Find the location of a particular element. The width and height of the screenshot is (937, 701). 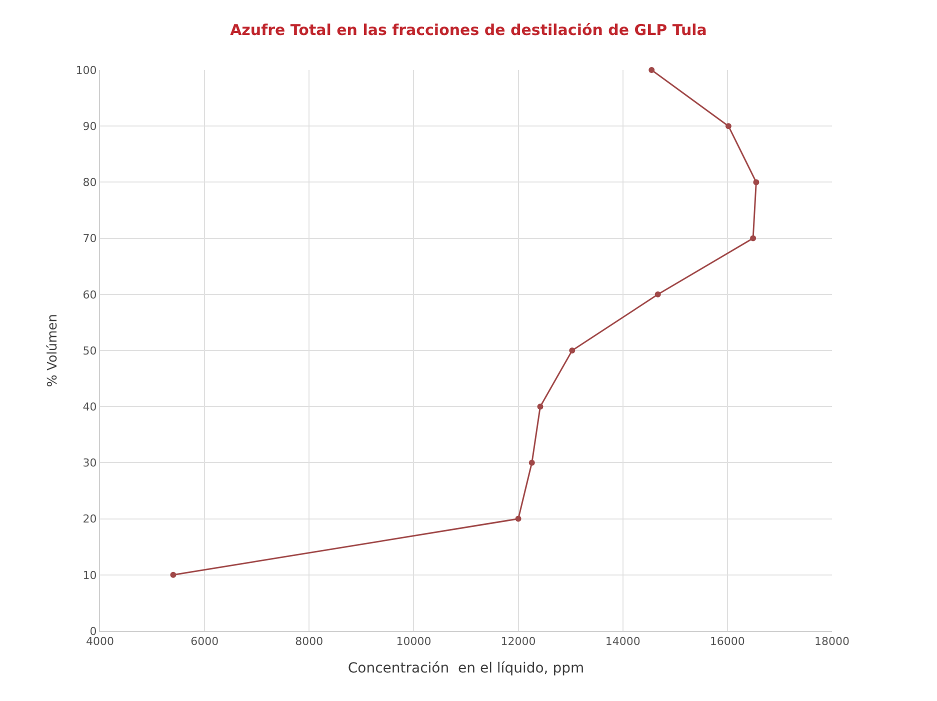

x-tick-label: 18000 is located at coordinates (832, 641).